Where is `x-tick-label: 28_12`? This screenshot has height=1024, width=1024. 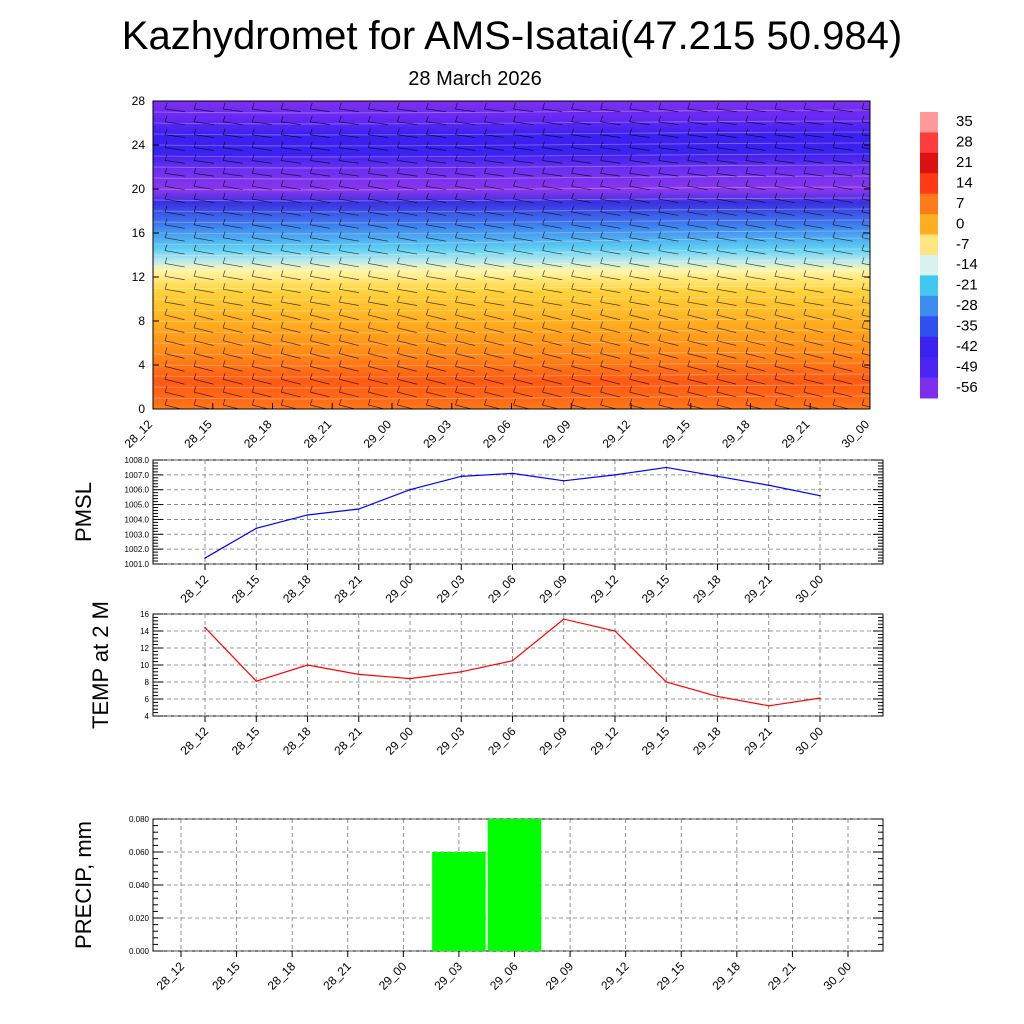 x-tick-label: 28_12 is located at coordinates (171, 976).